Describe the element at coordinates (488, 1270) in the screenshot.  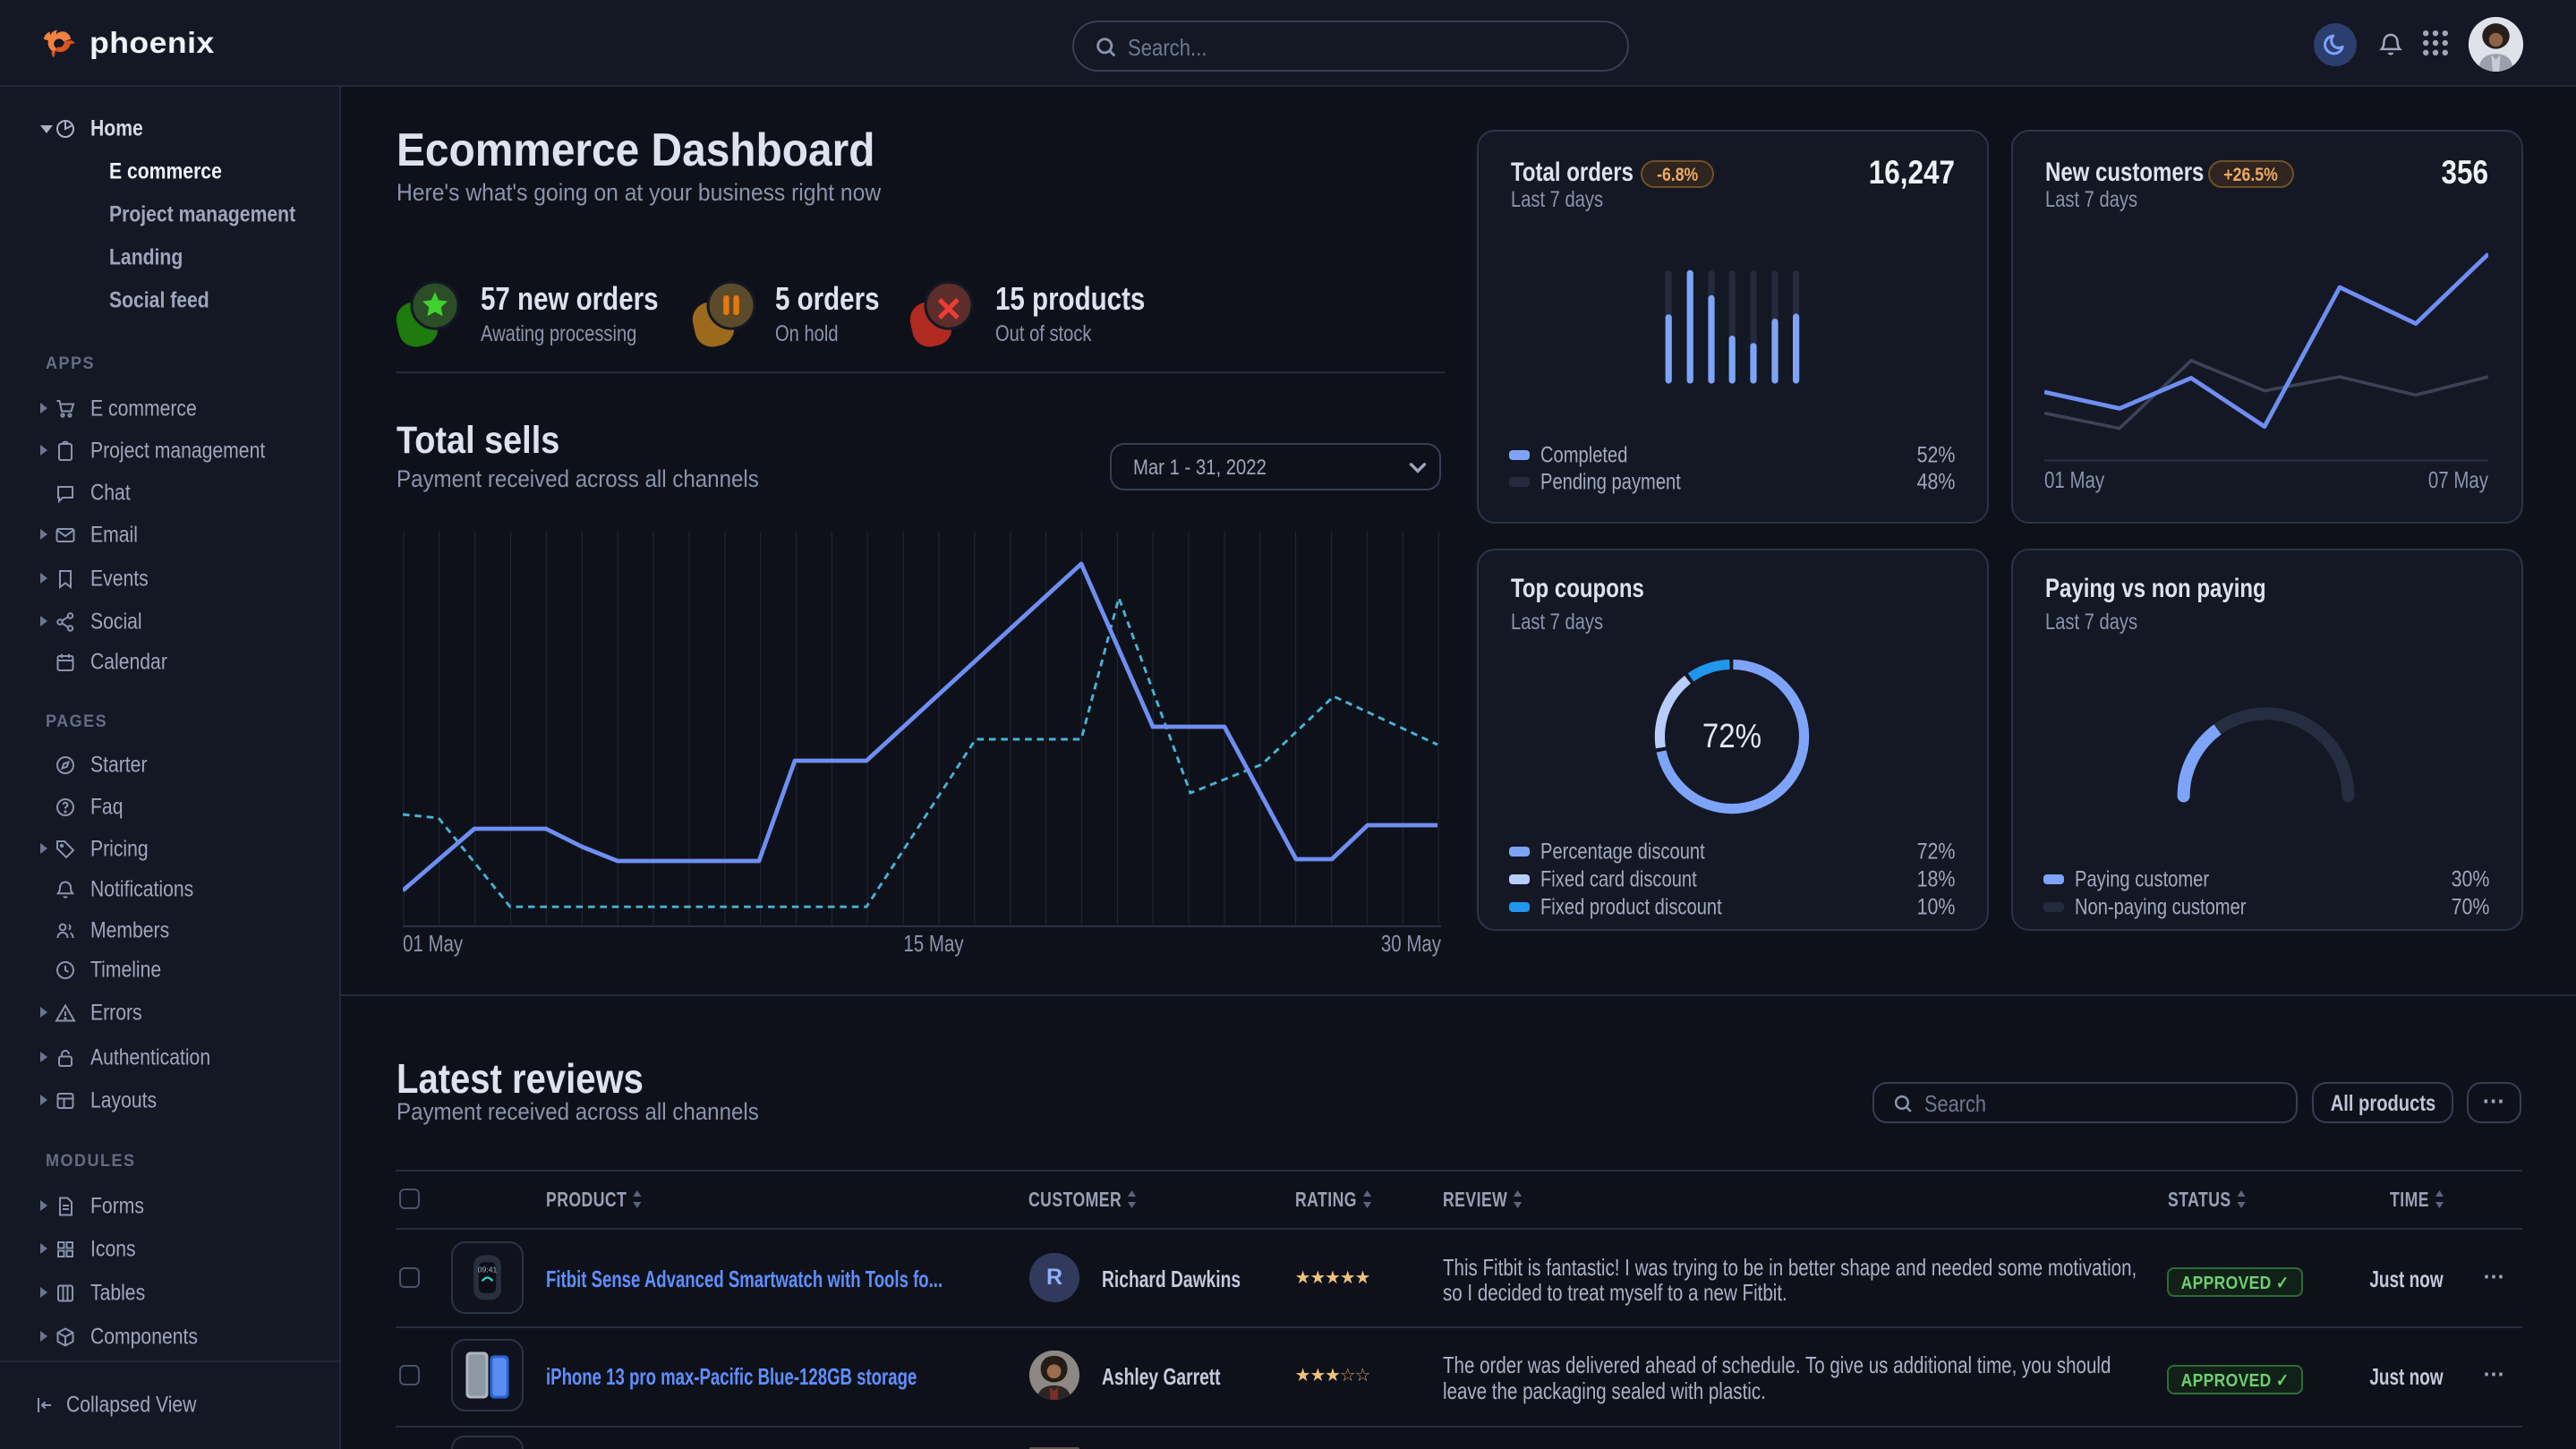
I see `svg-text: 09:41` at that location.